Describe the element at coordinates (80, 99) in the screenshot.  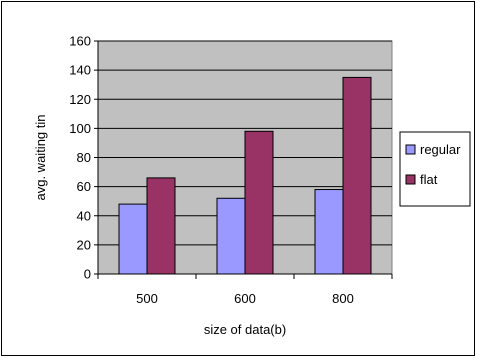
I see `y-tick-label: 120` at that location.